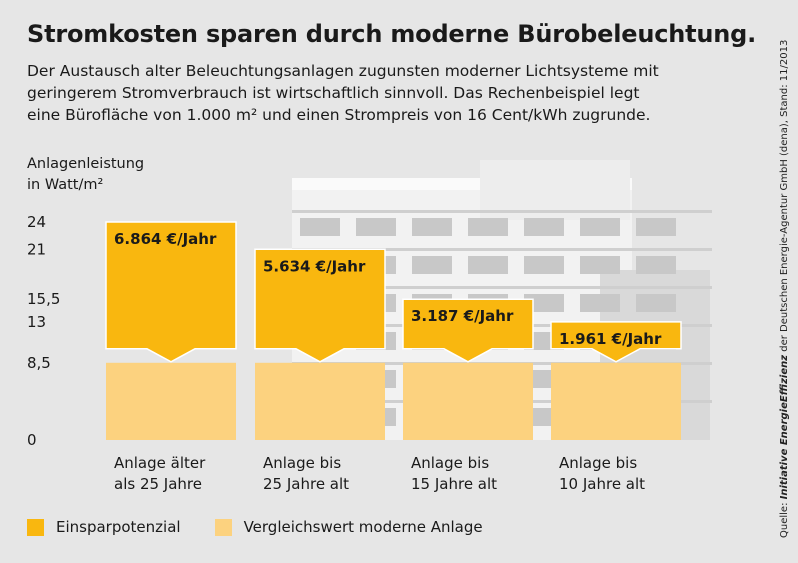 The image size is (798, 563). I want to click on y-tick-label: 15,5, so click(43, 299).